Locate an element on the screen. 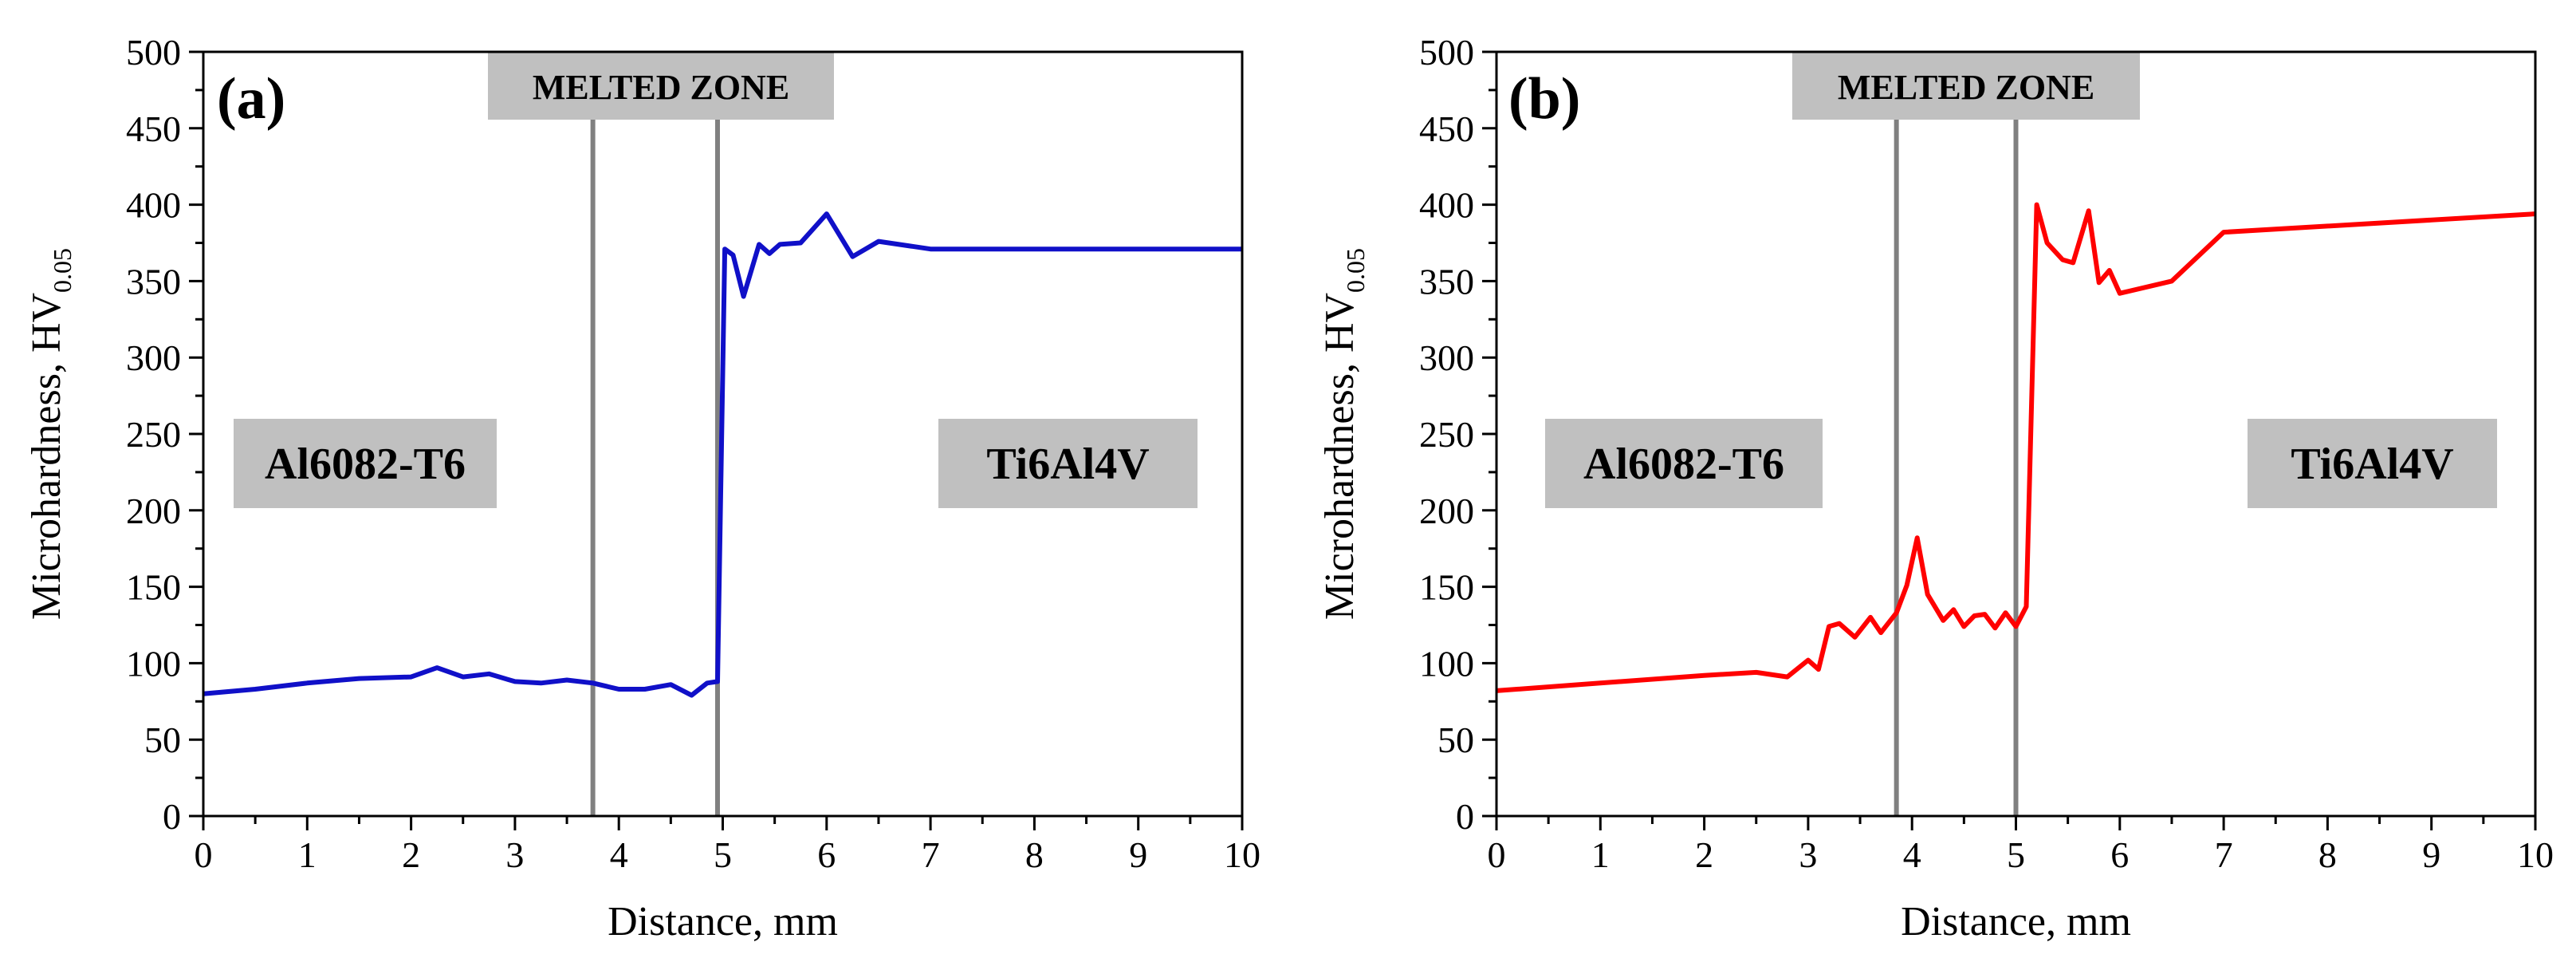 The width and height of the screenshot is (2576, 966). chart-0-y-axis-title: Microhardness, HV0.05 is located at coordinates (50, 434).